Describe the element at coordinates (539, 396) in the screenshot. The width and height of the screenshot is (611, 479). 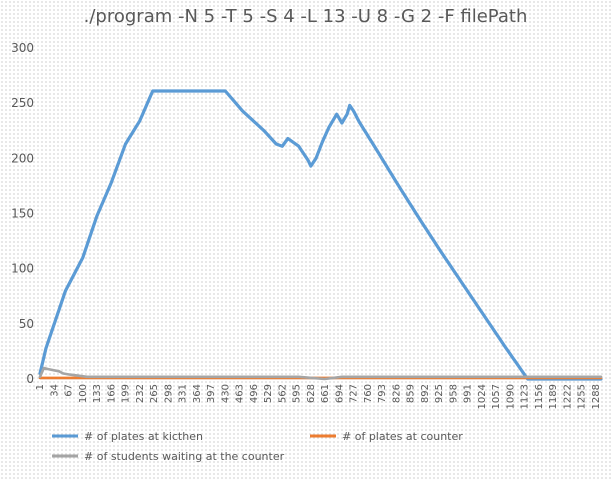
I see `x-tick-label: 1156` at that location.